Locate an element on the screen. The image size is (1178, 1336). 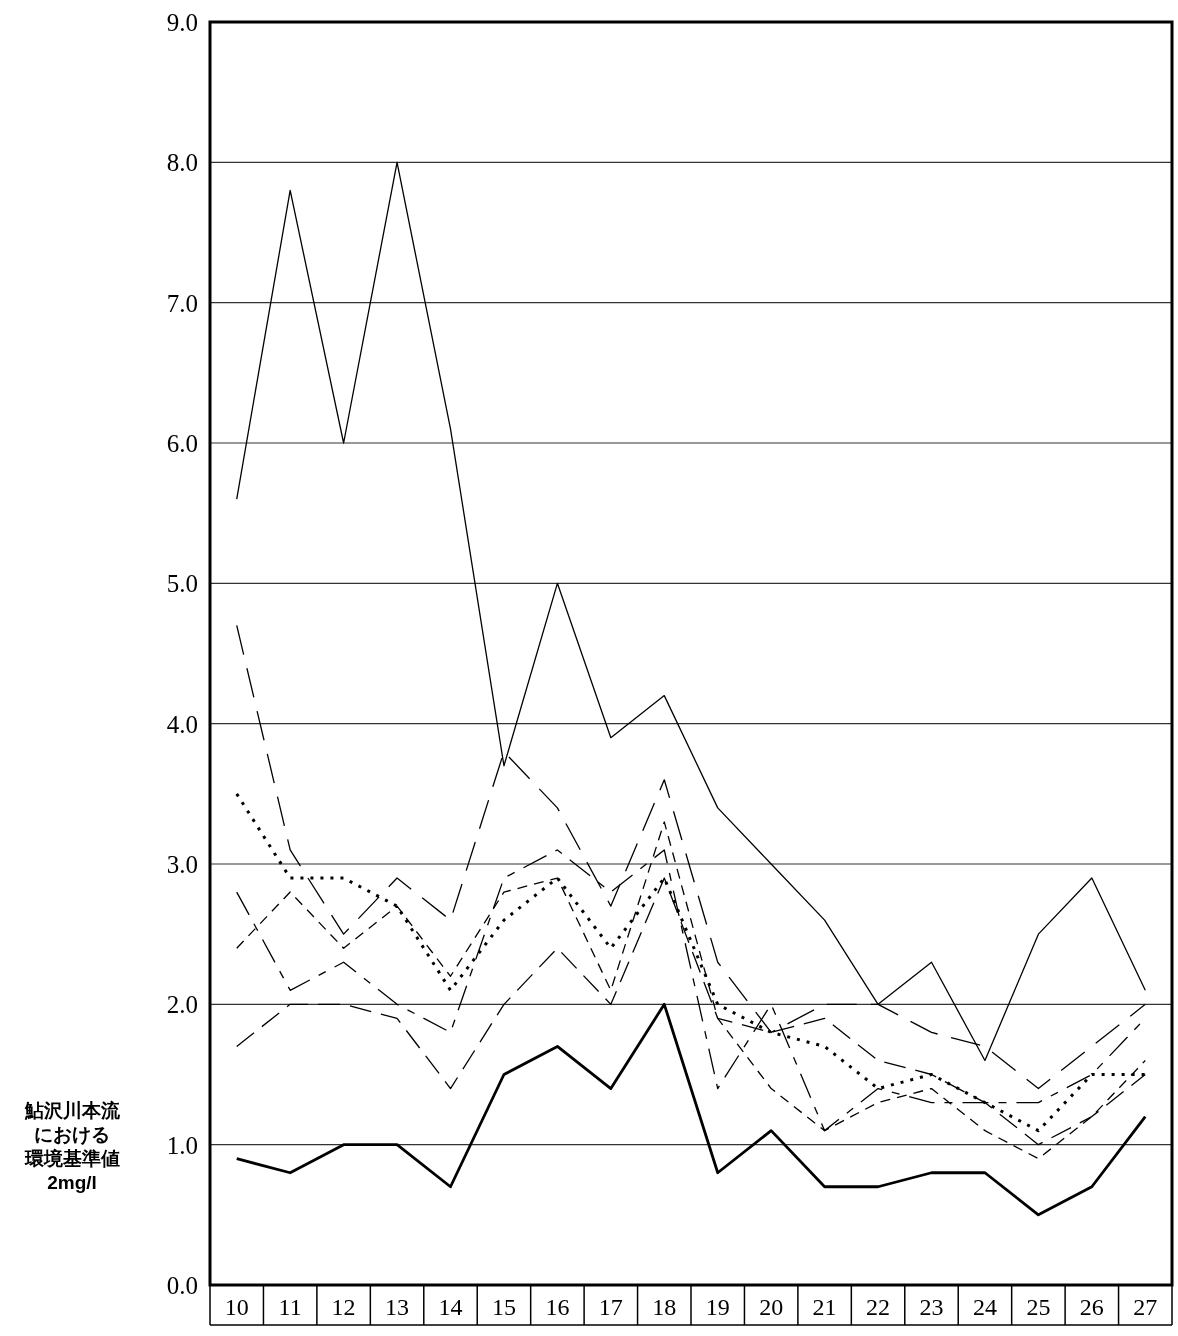
text: における is located at coordinates (72, 1134).